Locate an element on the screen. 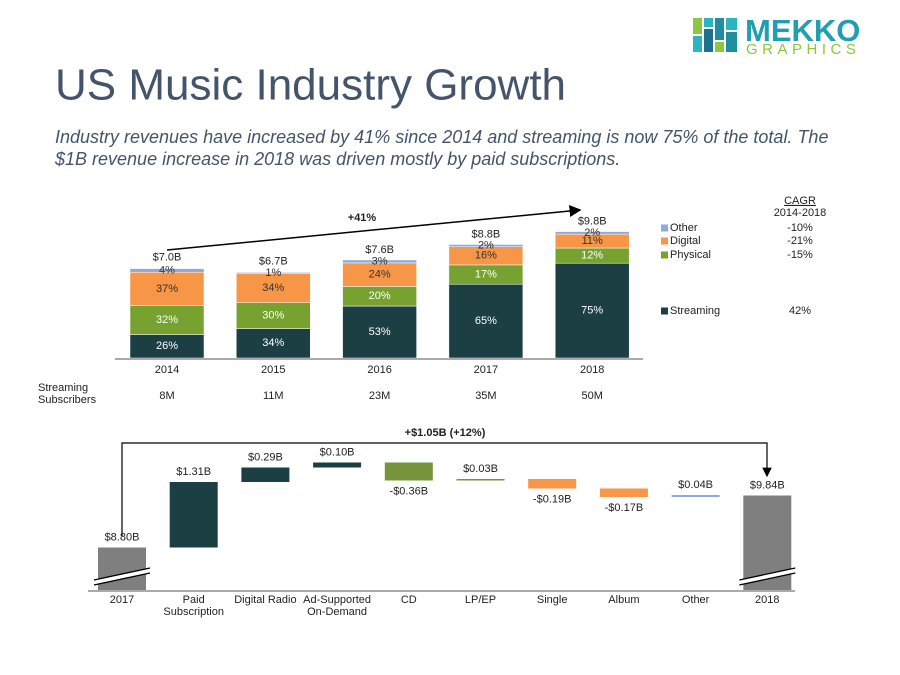  bridge-annotation: +$1.05B (+12%) is located at coordinates (445, 433).